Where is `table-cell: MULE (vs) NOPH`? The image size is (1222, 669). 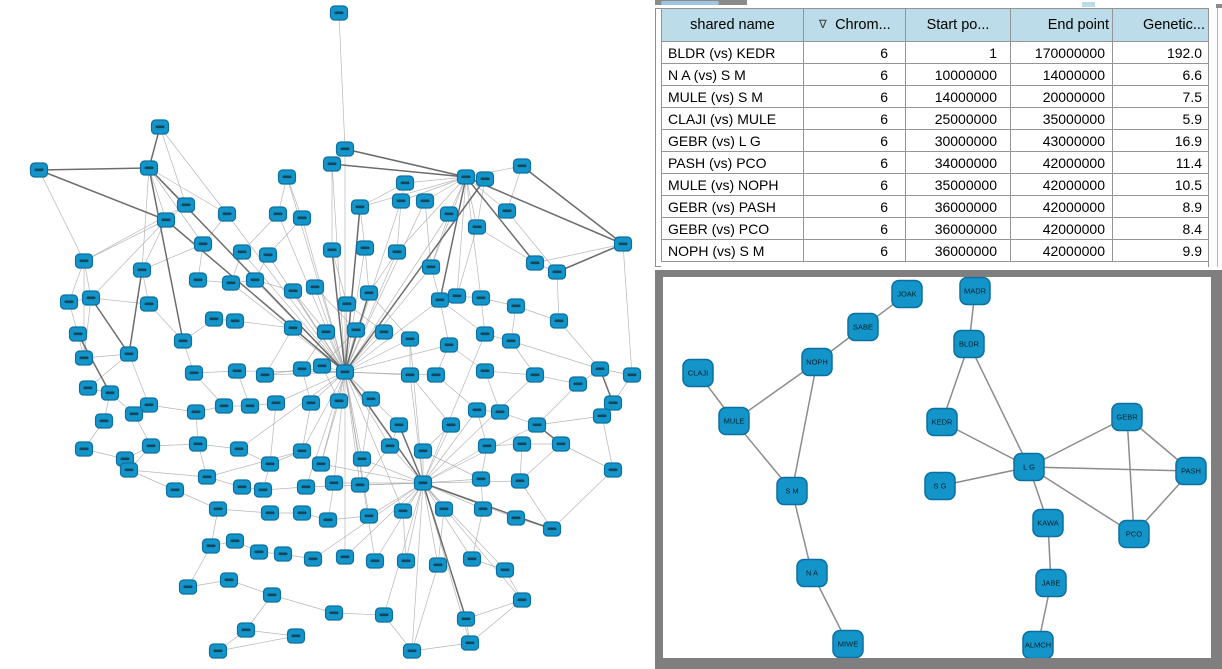 table-cell: MULE (vs) NOPH is located at coordinates (732, 184).